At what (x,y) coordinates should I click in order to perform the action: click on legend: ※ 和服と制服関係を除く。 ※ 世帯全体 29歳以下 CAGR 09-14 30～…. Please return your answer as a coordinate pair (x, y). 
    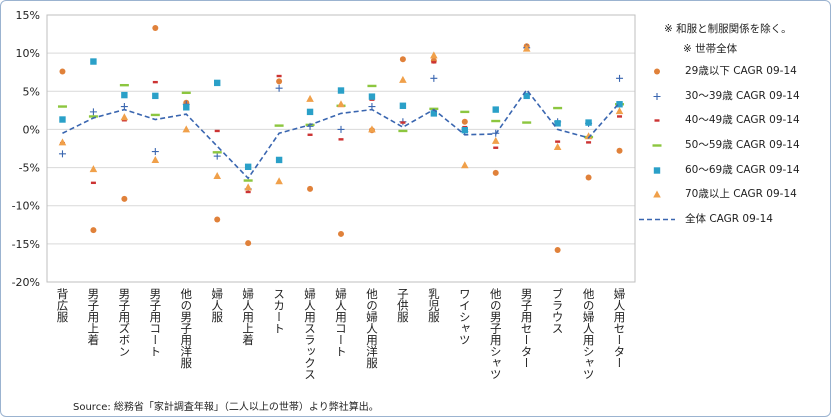
    Looking at the image, I should click on (732, 125).